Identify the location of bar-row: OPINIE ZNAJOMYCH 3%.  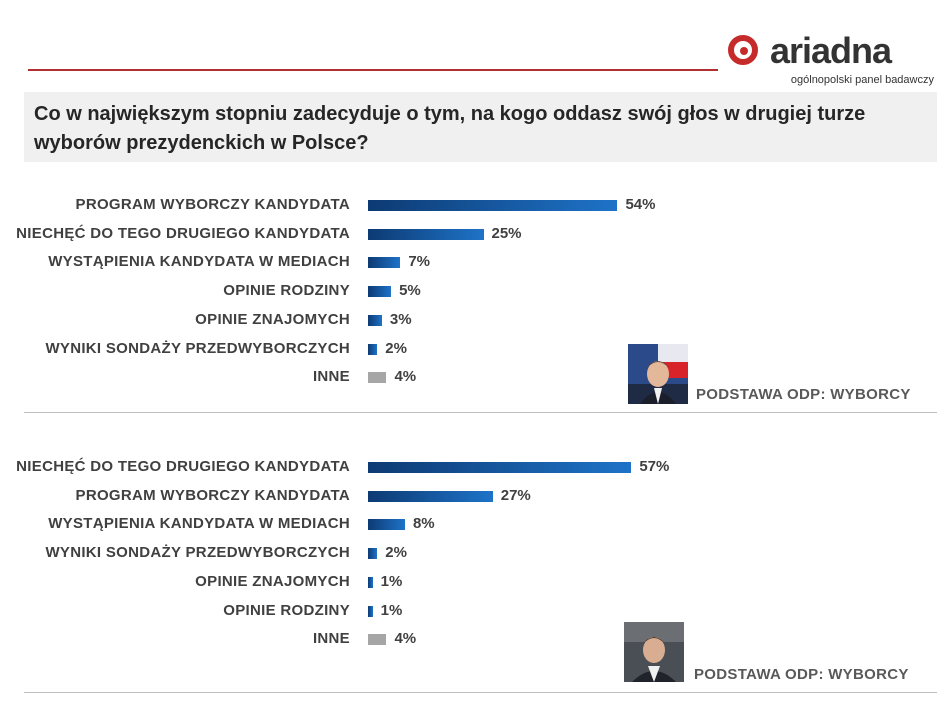
(475, 320).